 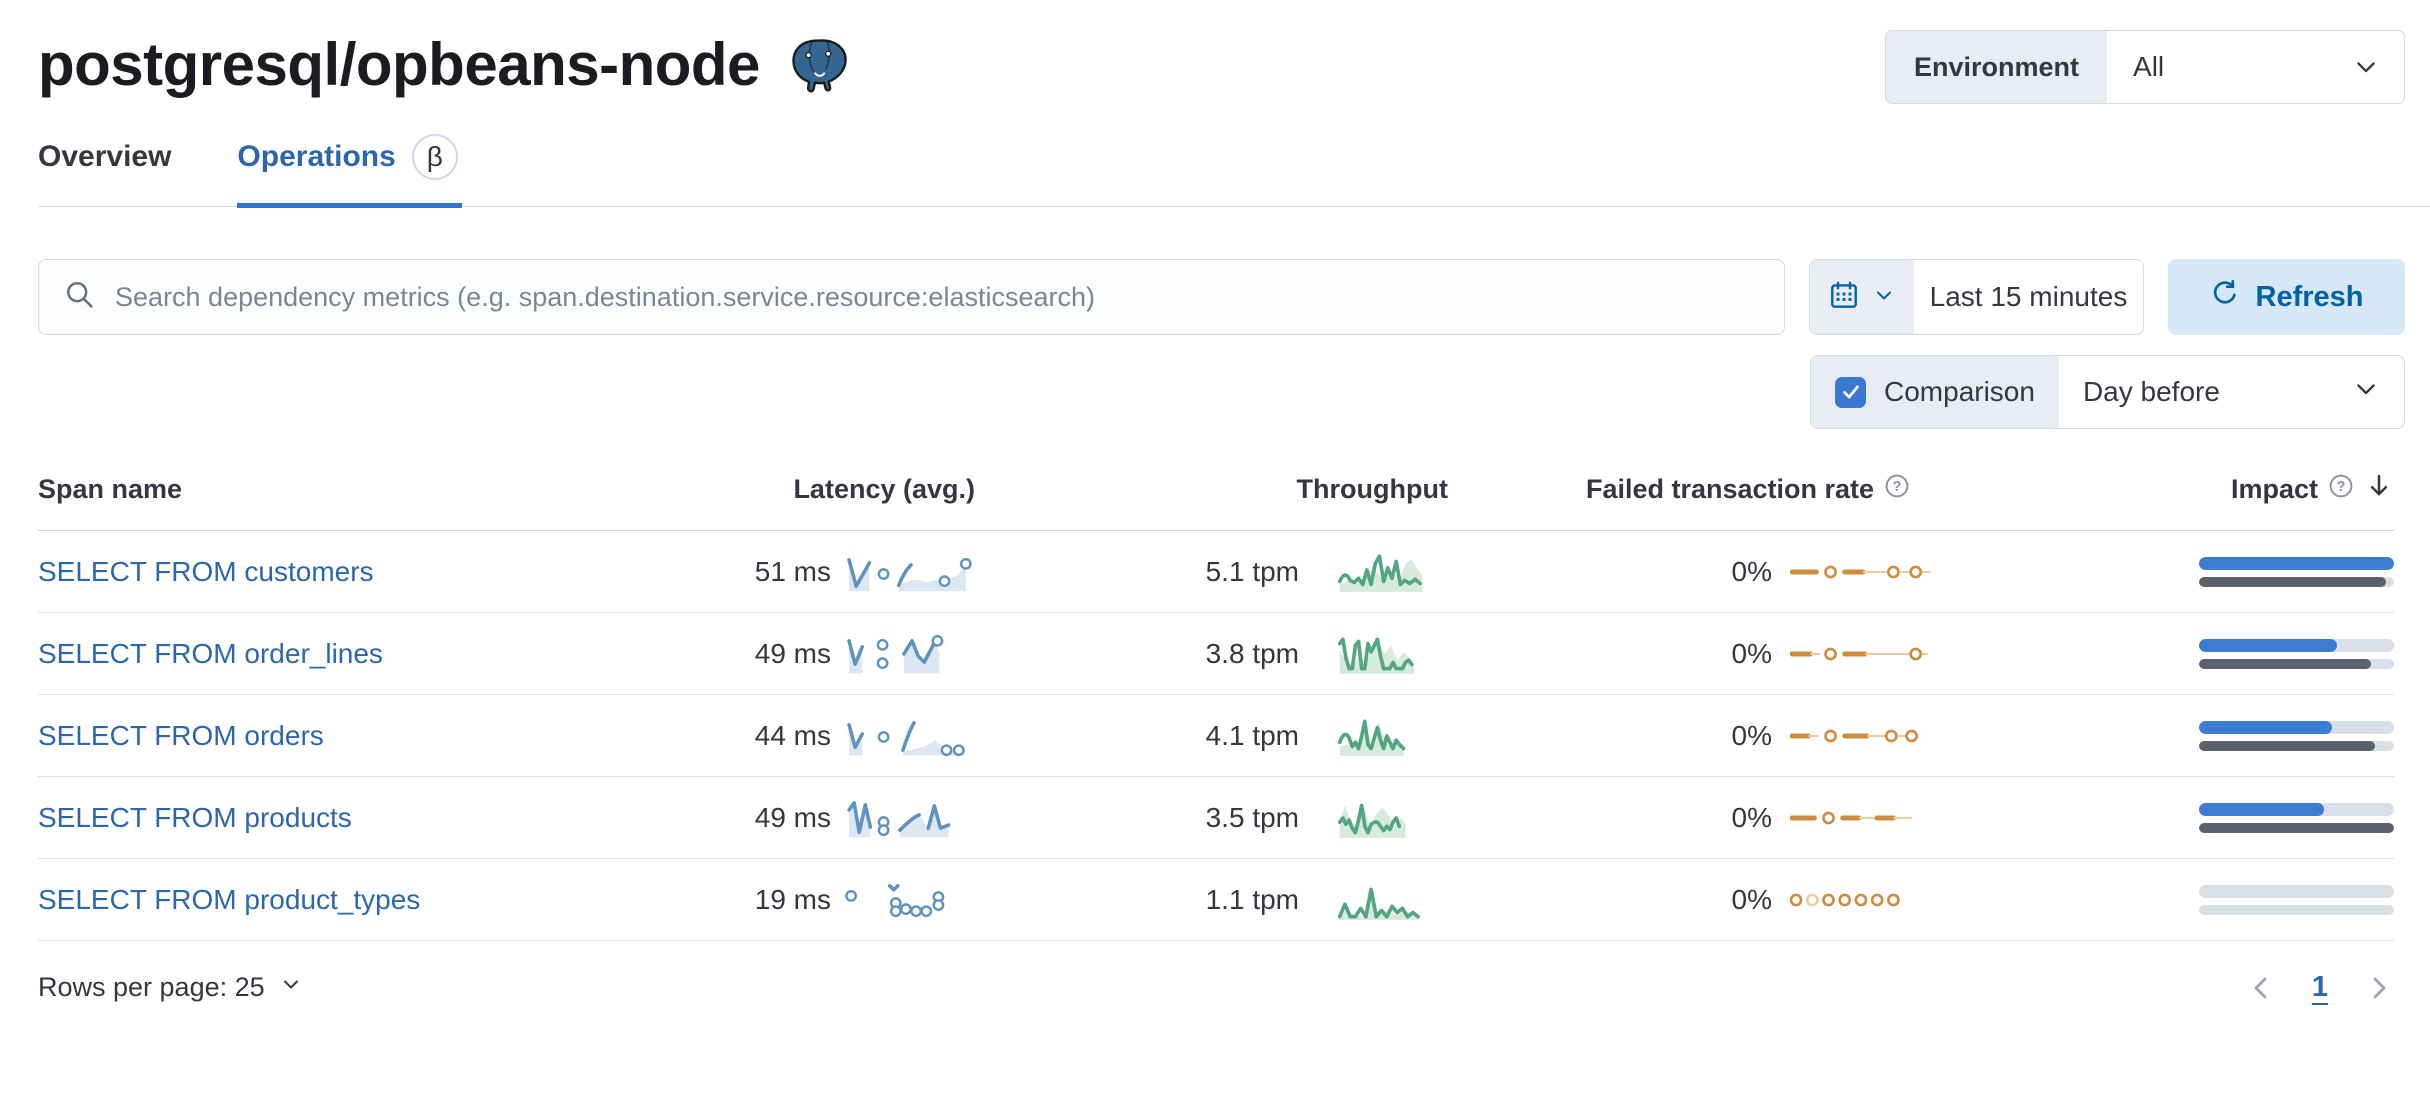 What do you see at coordinates (2231, 392) in the screenshot?
I see `comparison-select: Day before` at bounding box center [2231, 392].